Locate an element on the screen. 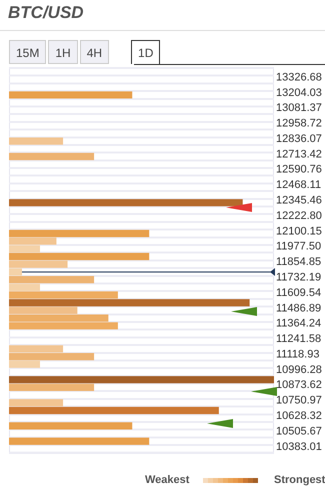 The height and width of the screenshot is (495, 325). text: 1D is located at coordinates (145, 52).